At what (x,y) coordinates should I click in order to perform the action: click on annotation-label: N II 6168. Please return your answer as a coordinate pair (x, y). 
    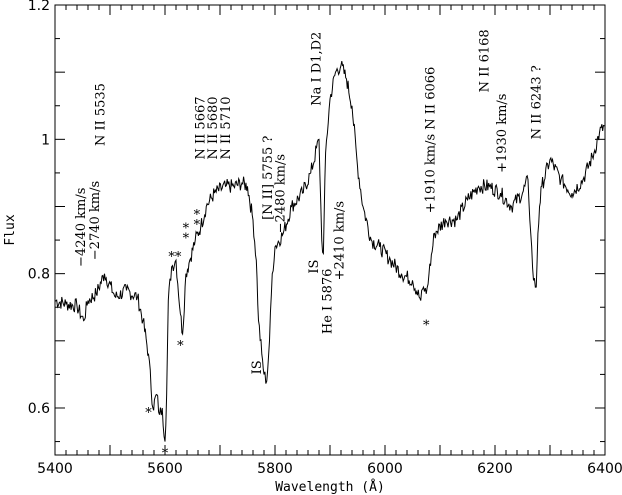
    Looking at the image, I should click on (484, 60).